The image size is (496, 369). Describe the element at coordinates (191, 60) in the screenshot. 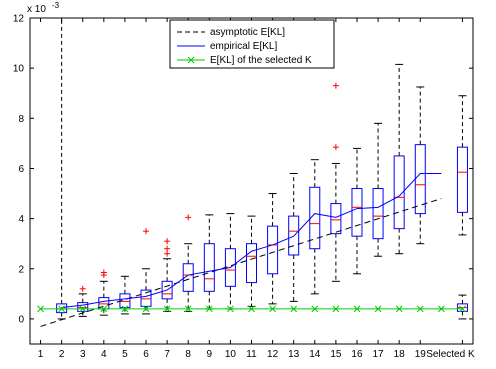

I see `legend-marker-selected` at that location.